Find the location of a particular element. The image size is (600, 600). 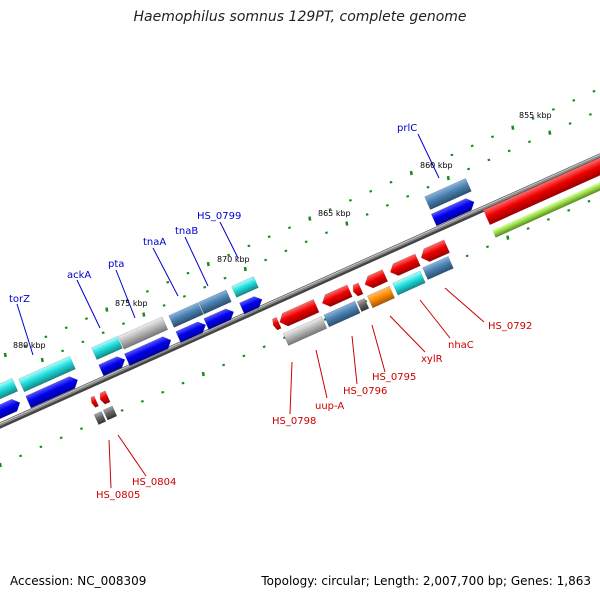

gene-ackA-cyan-body is located at coordinates (107, 348).